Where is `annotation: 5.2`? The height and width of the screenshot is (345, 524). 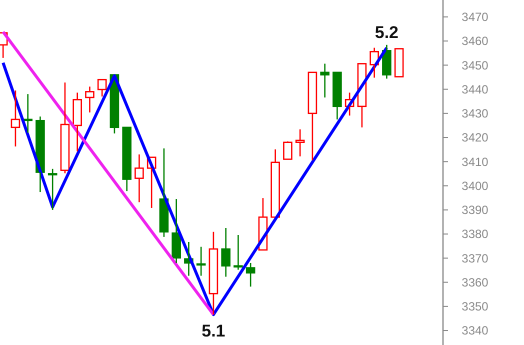
annotation: 5.2 is located at coordinates (386, 32).